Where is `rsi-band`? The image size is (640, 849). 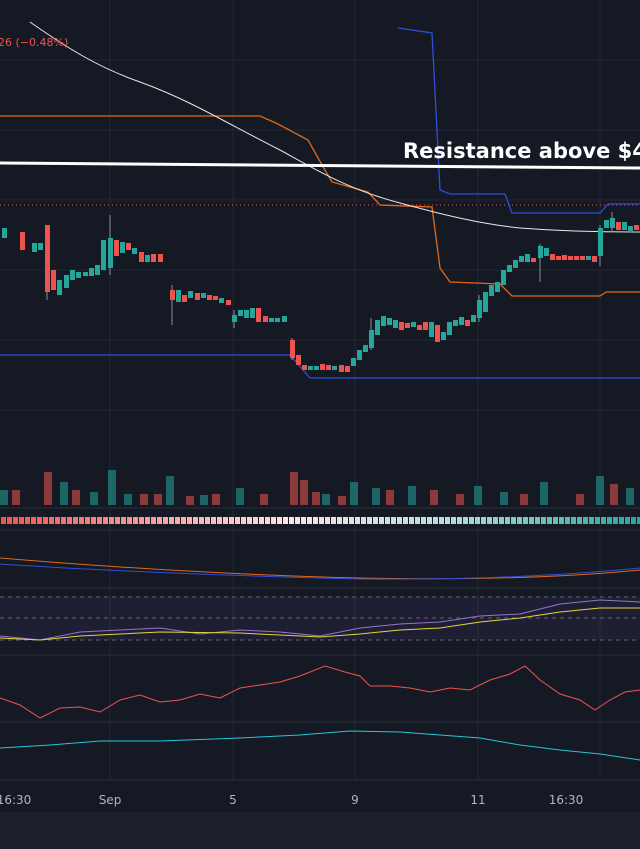
rsi-band is located at coordinates (320, 618).